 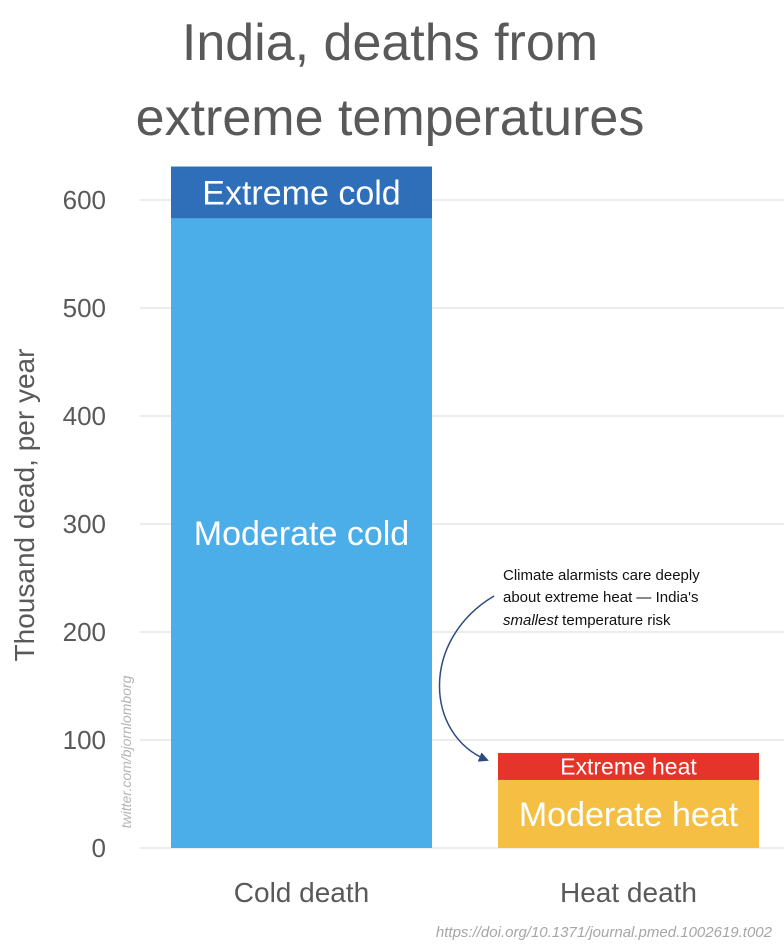 What do you see at coordinates (531, 620) in the screenshot?
I see `annotation-italic-word: smallest` at bounding box center [531, 620].